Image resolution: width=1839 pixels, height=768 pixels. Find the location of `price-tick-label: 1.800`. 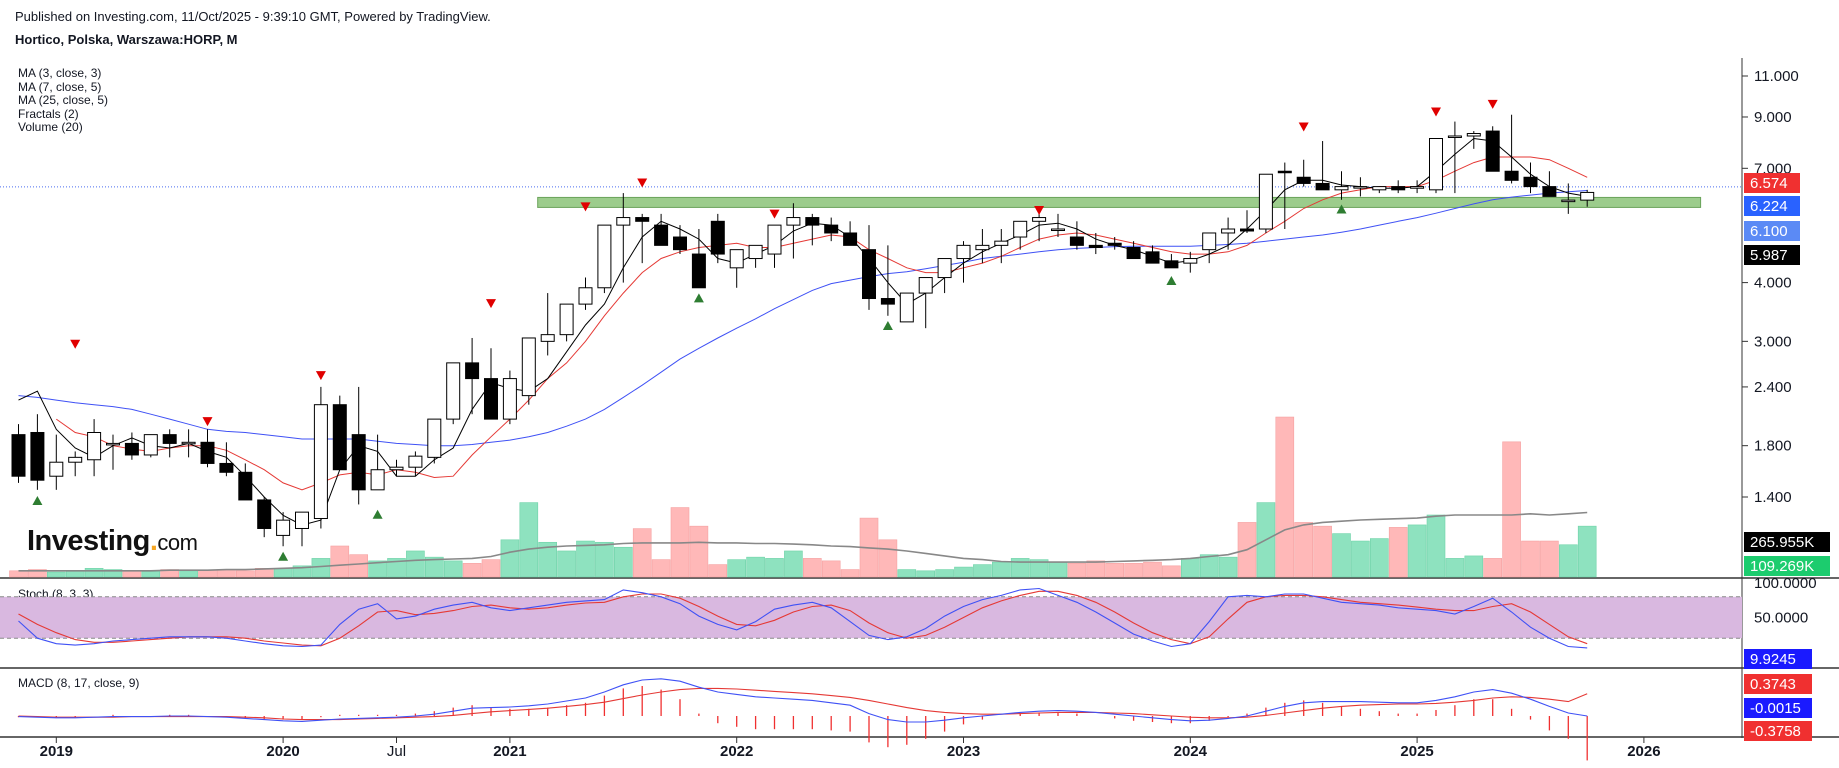

price-tick-label: 1.800 is located at coordinates (1773, 446).